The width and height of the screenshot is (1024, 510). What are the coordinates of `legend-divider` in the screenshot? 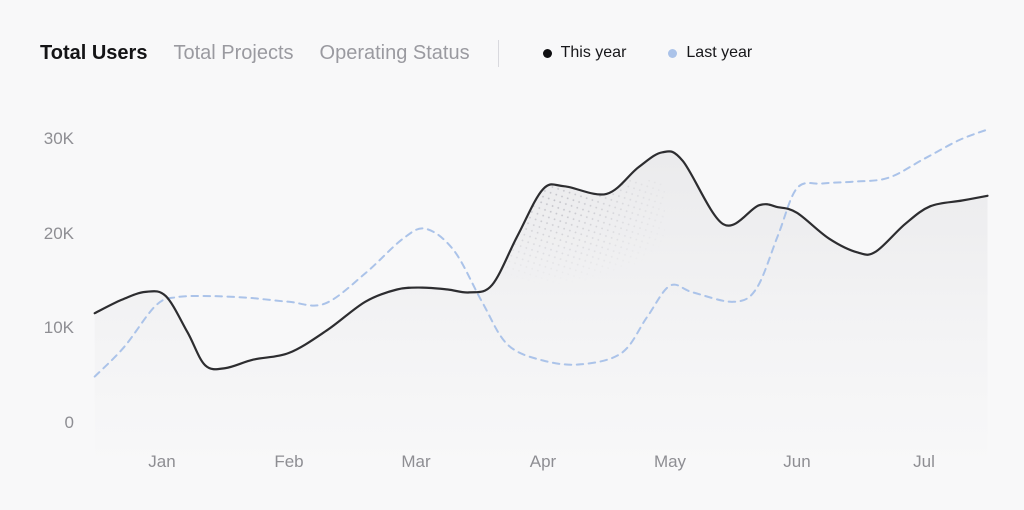 It's located at (498, 53).